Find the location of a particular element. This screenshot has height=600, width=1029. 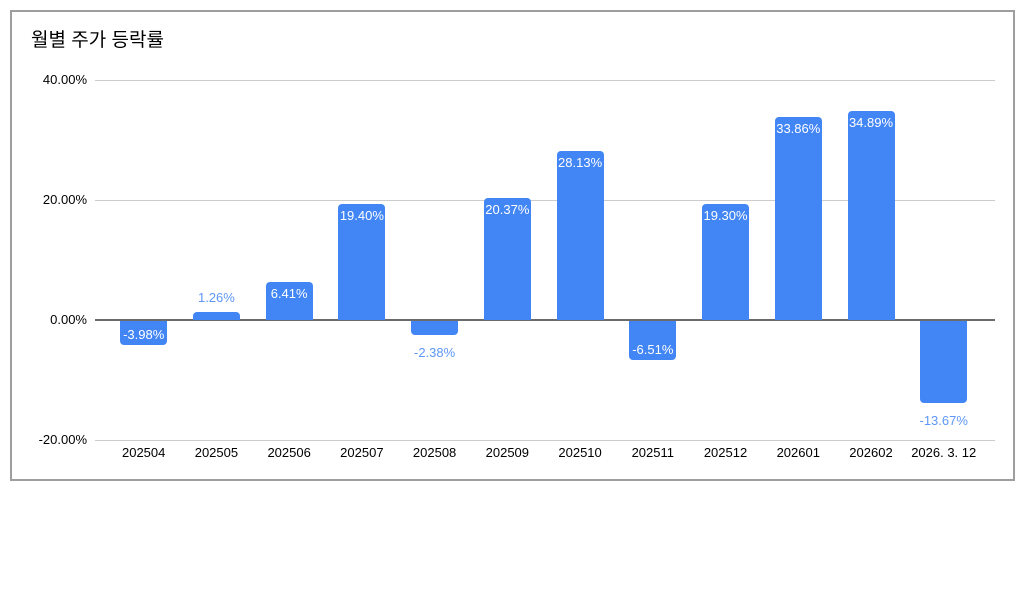

x-axis-tick-label: 202509 is located at coordinates (507, 452).